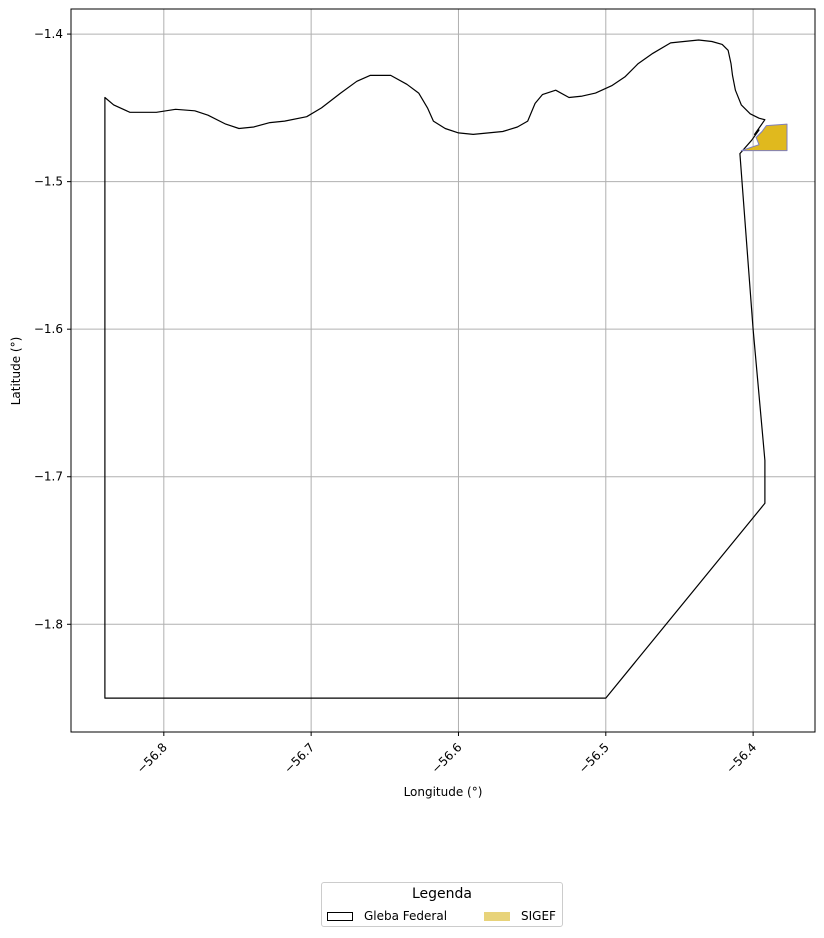  What do you see at coordinates (520, 916) in the screenshot?
I see `legend-item-sigef: SIGEF` at bounding box center [520, 916].